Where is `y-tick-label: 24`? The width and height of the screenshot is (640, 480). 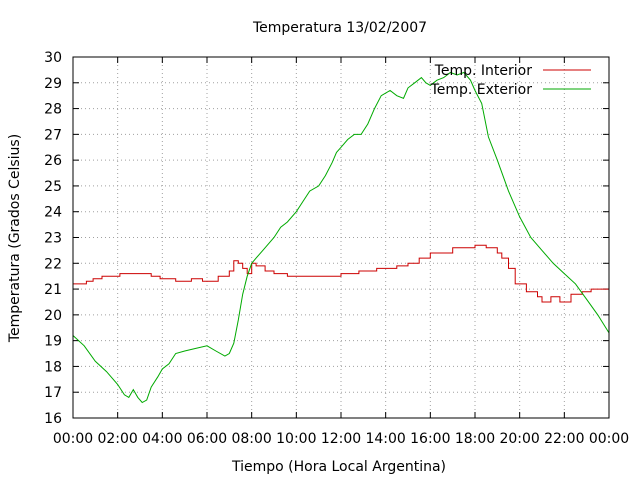
y-tick-label: 24 is located at coordinates (53, 213).